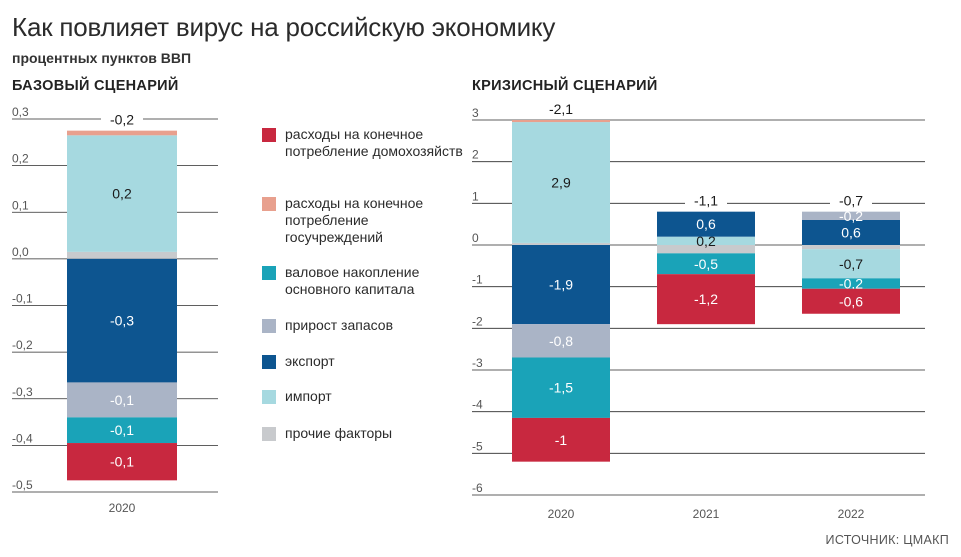 This screenshot has height=557, width=961. Describe the element at coordinates (269, 135) in the screenshot. I see `legend-swatch-households` at that location.